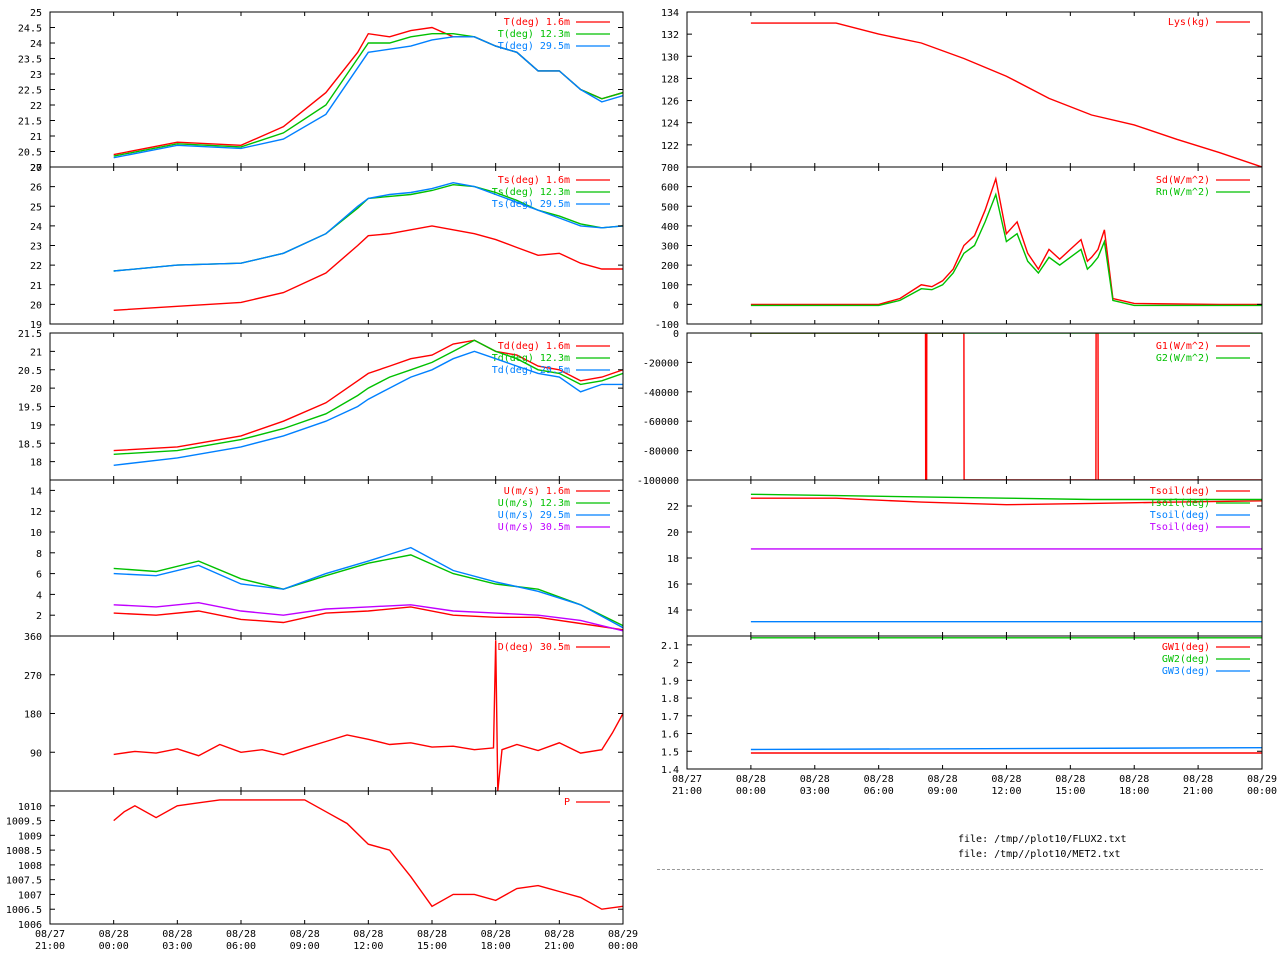 The width and height of the screenshot is (1280, 960). I want to click on legend-label: Td(deg) 29.5m, so click(531, 370).